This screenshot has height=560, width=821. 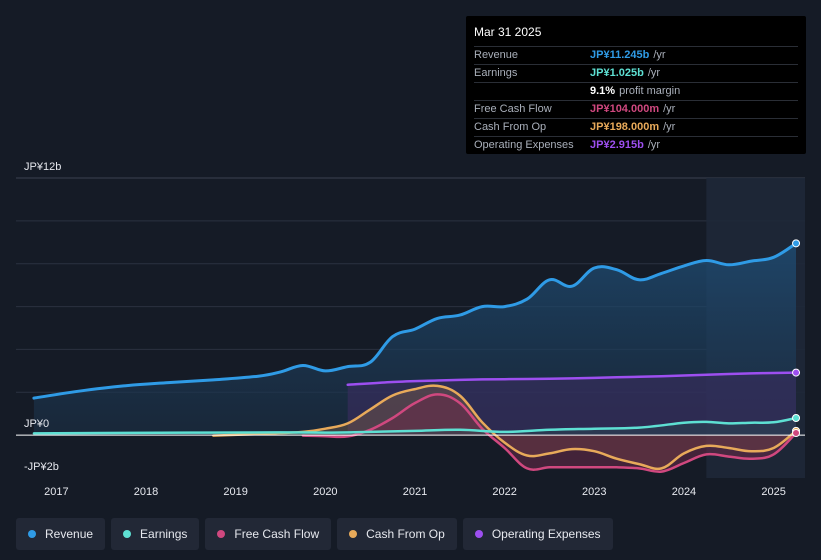 What do you see at coordinates (796, 338) in the screenshot?
I see `series-end-markers` at bounding box center [796, 338].